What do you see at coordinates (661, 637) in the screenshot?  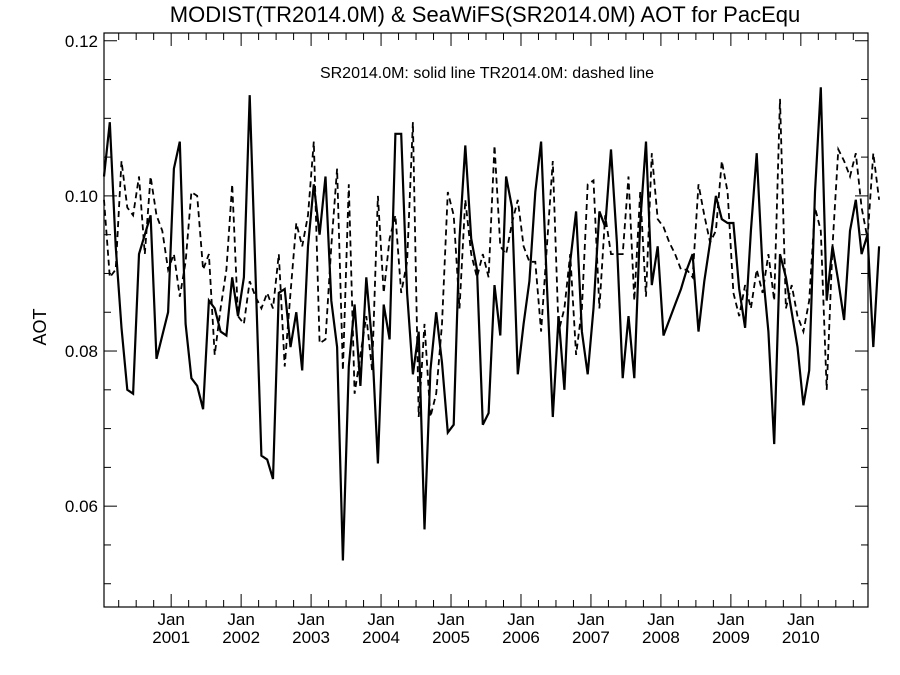 I see `x-tick-label-year: 2008` at bounding box center [661, 637].